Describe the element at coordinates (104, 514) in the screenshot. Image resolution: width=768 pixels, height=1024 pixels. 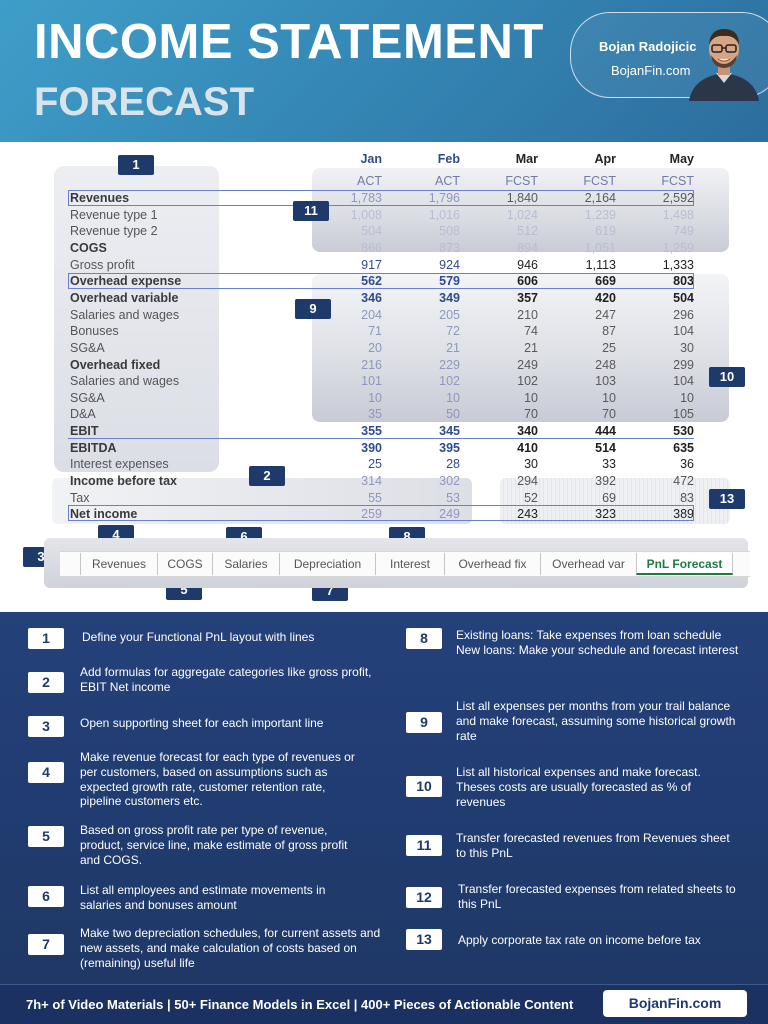
I see `row-label: Net income` at that location.